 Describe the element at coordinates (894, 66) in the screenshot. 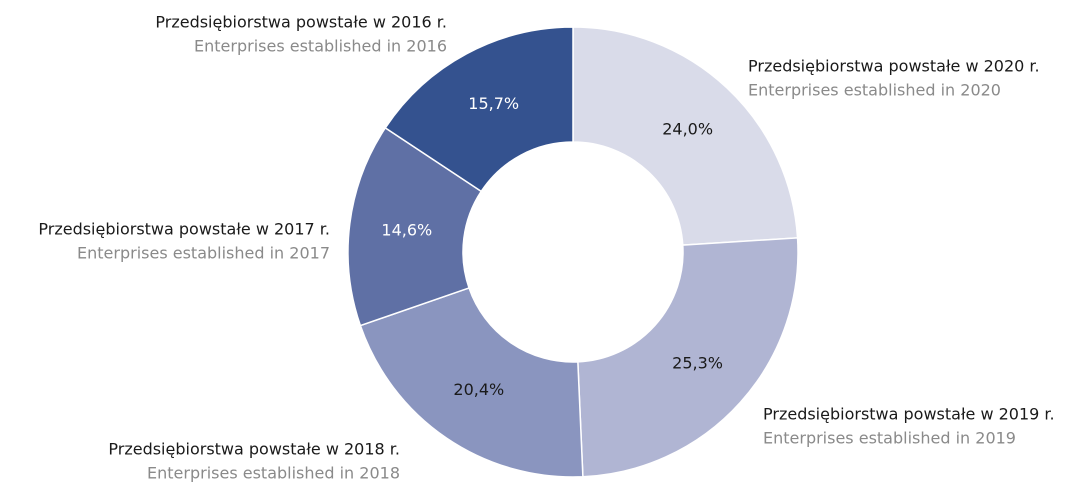

I see `category-label: Przedsiębiorstwa powstałe w 2020 r.` at that location.